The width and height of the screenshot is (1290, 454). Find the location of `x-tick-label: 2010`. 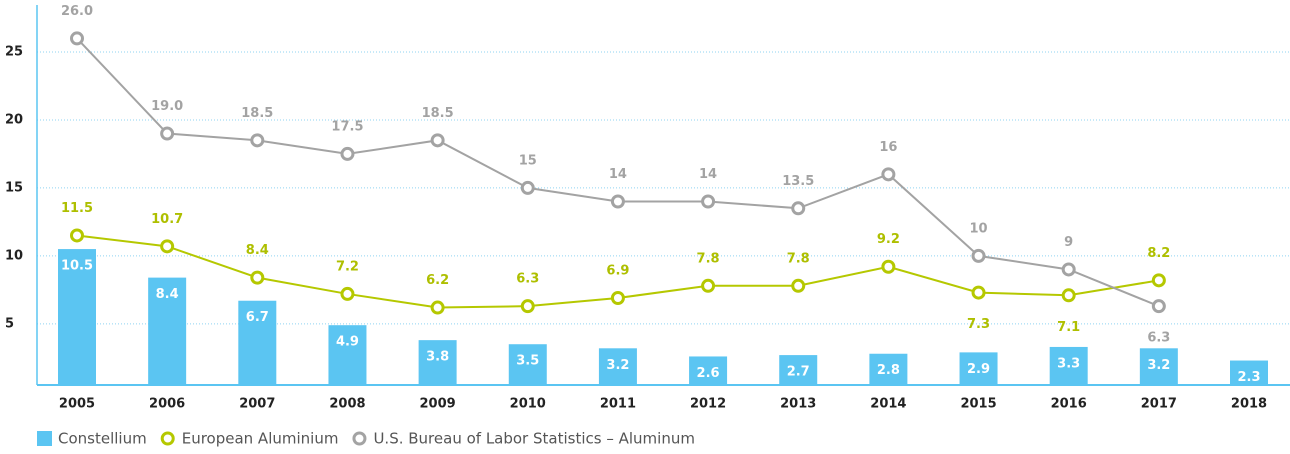

x-tick-label: 2010 is located at coordinates (528, 404).